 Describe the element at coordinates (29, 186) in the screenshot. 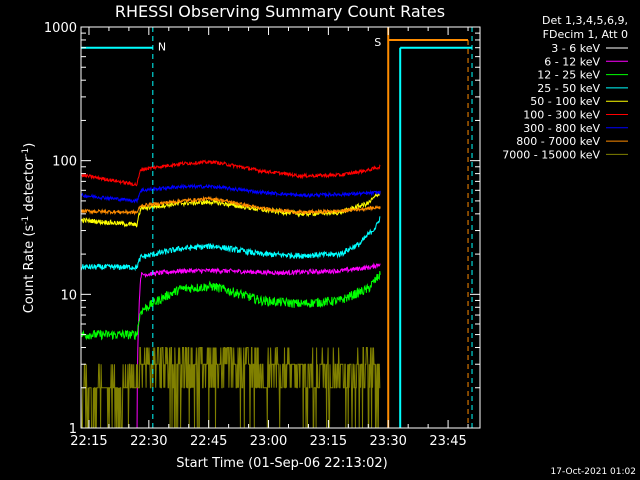

I see `y-axis-label-mid: detector` at that location.